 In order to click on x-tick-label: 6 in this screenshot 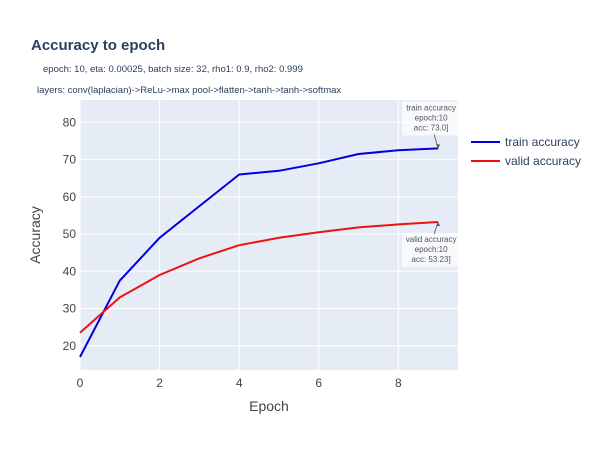, I will do `click(318, 383)`.